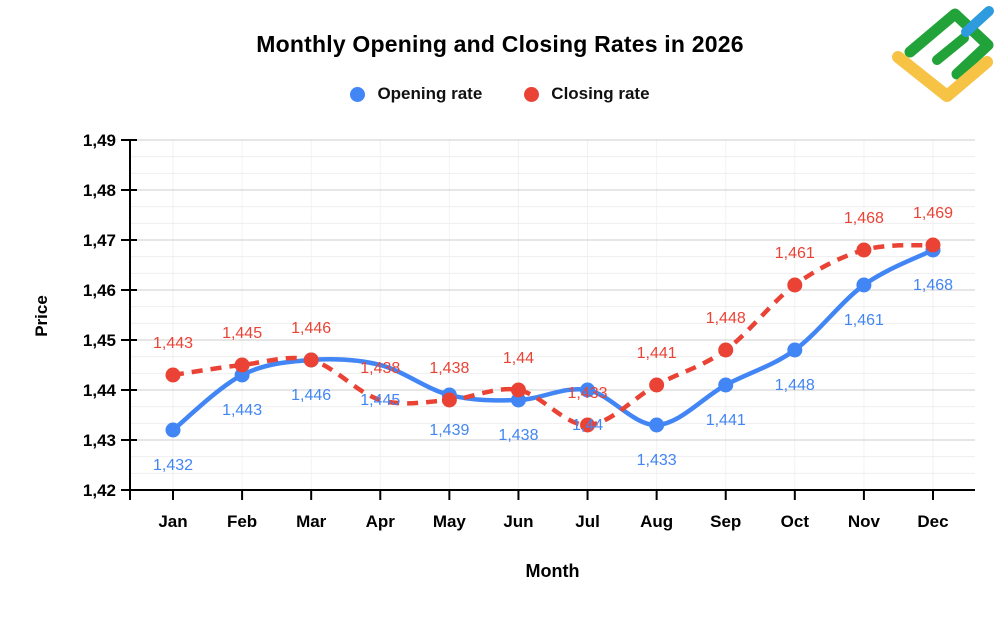  I want to click on label-closing-rate-Oct: 1,461, so click(795, 253).